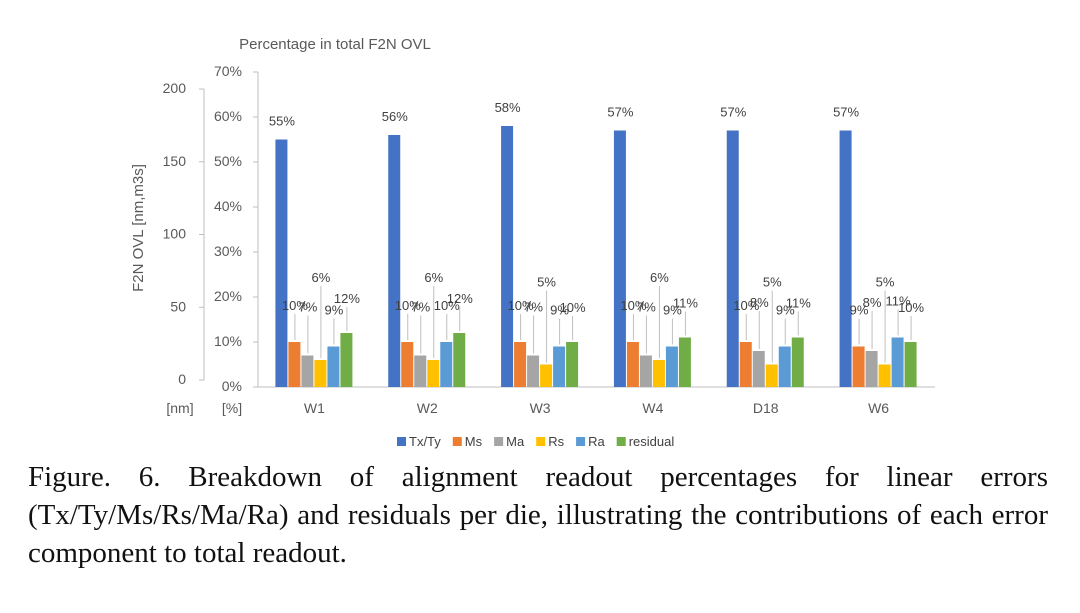 The width and height of the screenshot is (1080, 613). Describe the element at coordinates (652, 408) in the screenshot. I see `x-axis-tick-label: W4` at that location.